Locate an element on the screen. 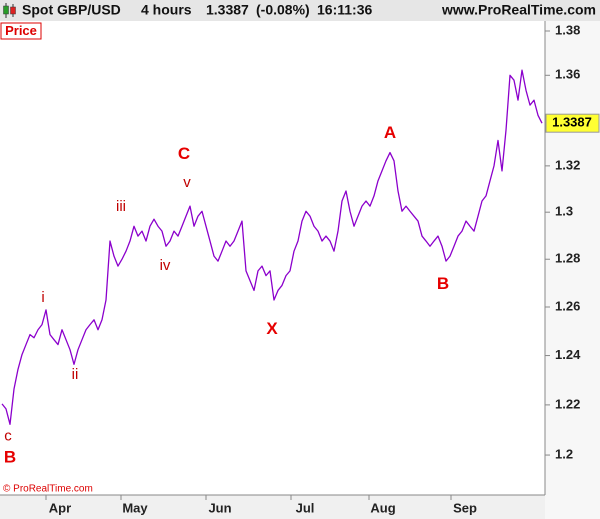  x-tick-label: Jun is located at coordinates (219, 507).